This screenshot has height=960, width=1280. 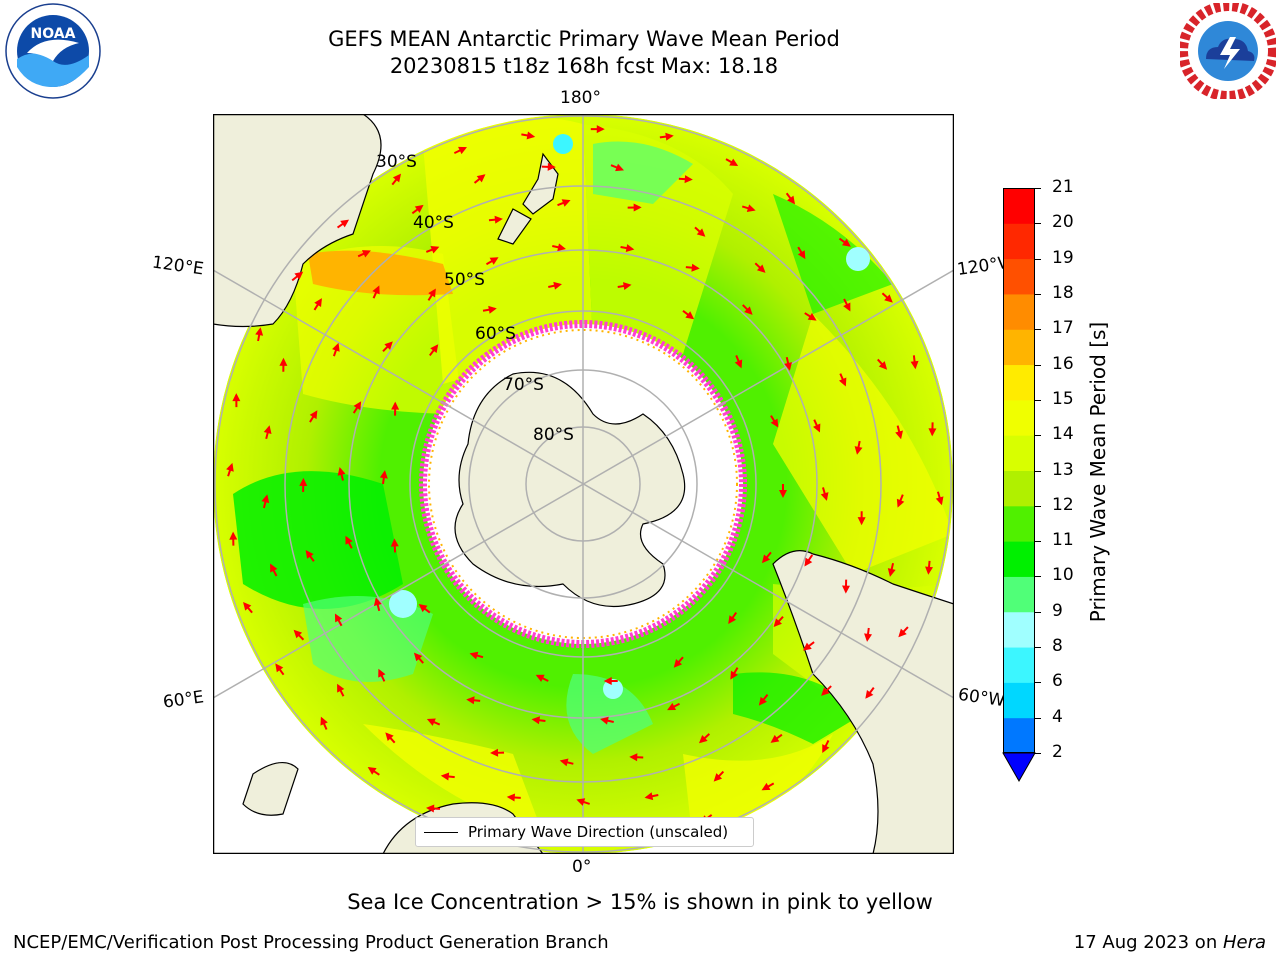 I want to click on colorbar-border, so click(x=1019, y=470).